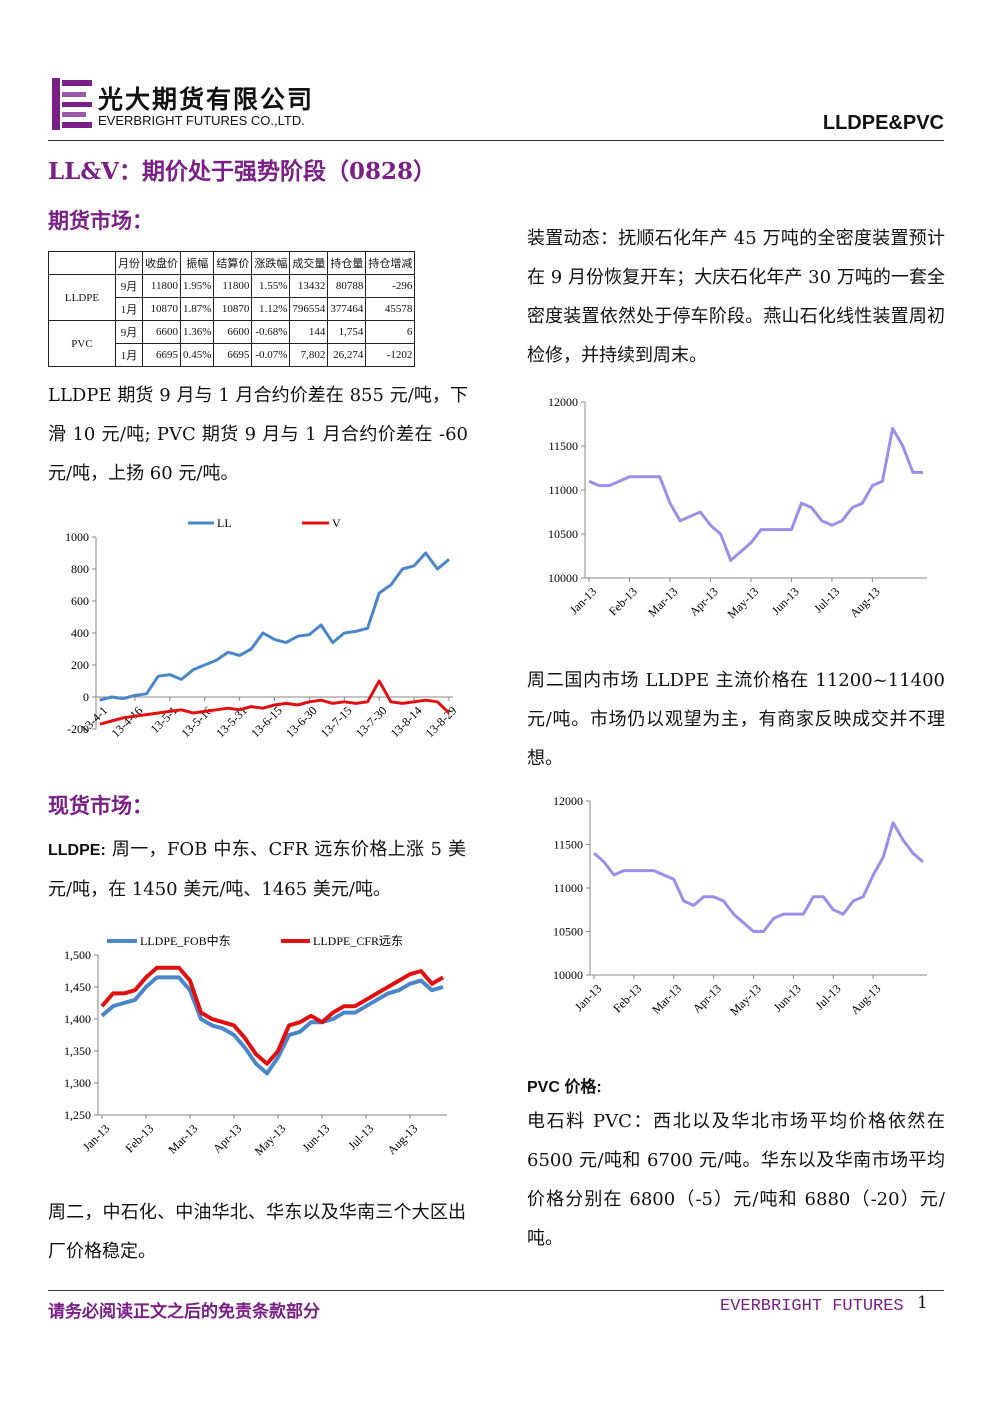 The height and width of the screenshot is (1403, 992). Describe the element at coordinates (161, 355) in the screenshot. I see `cell: 6695` at that location.